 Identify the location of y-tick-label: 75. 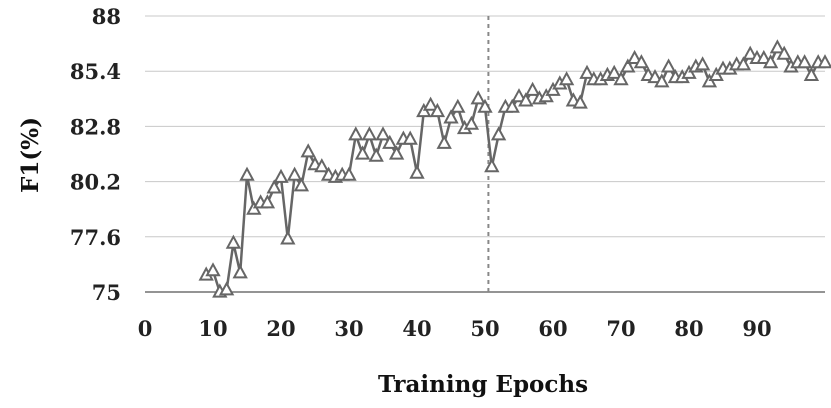
(106, 292).